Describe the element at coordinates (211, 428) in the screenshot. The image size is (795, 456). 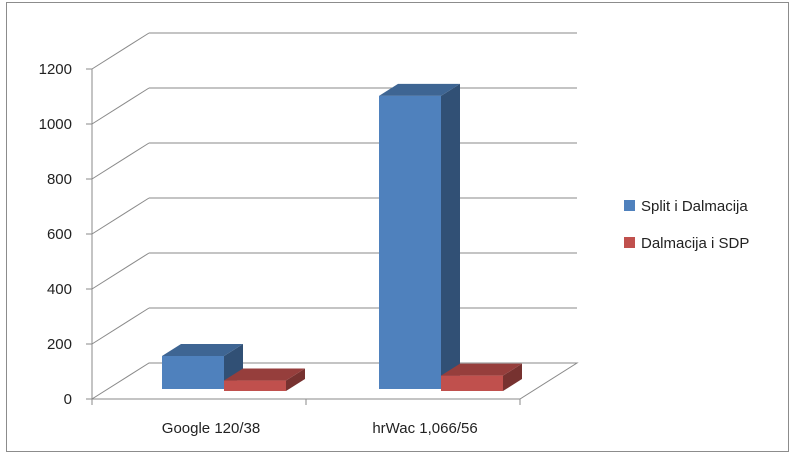
I see `x-category-label: Google 120/38` at that location.